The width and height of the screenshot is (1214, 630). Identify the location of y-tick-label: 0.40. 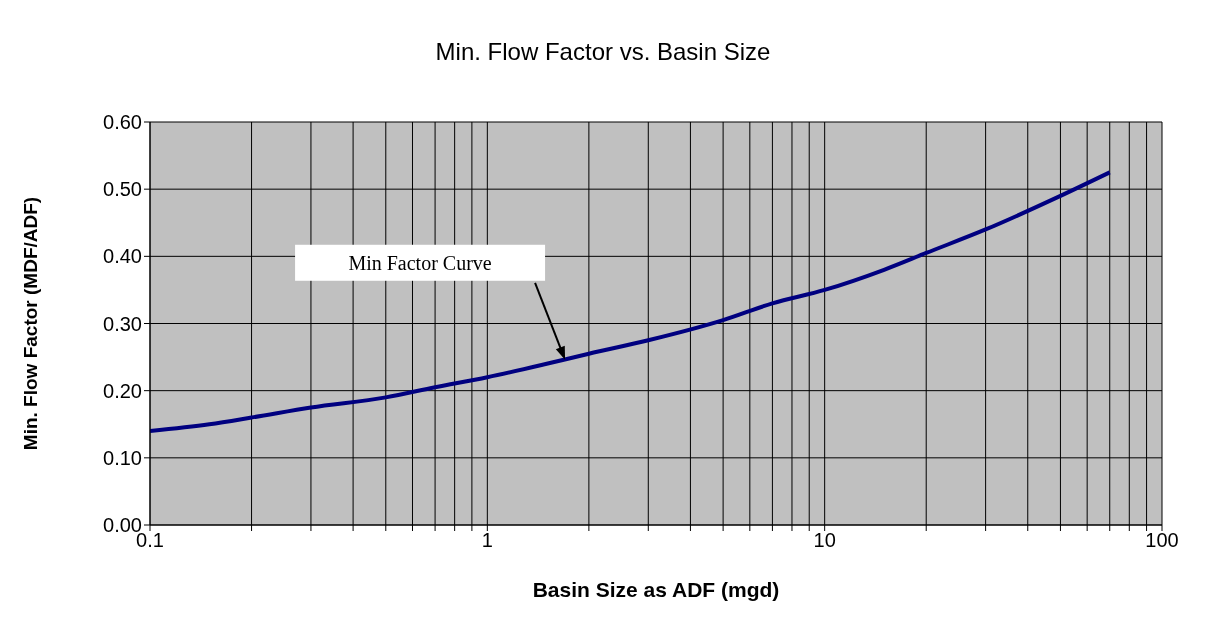
(122, 256).